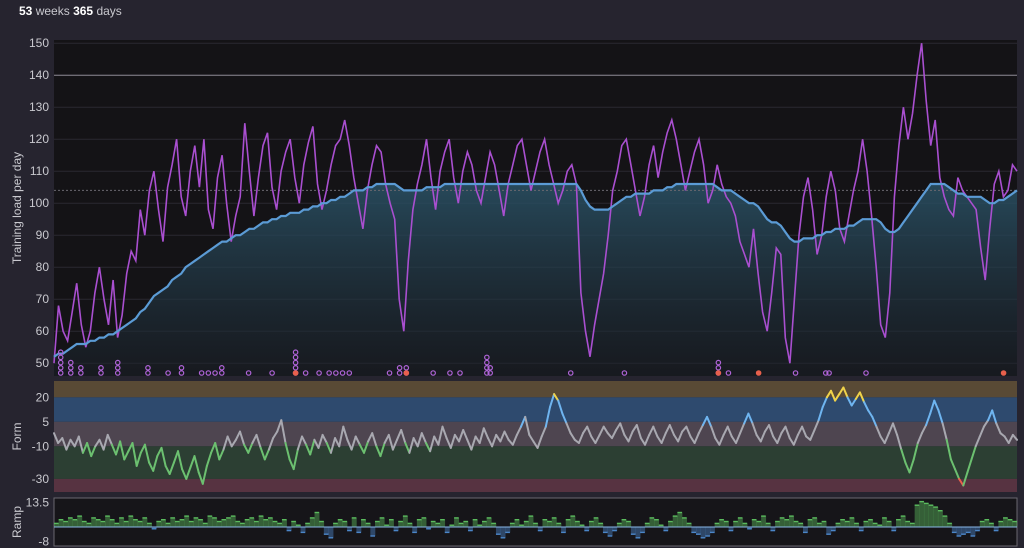 This screenshot has width=1024, height=548. I want to click on ramp-panel: 13.5 -8 Ramp, so click(514, 522).